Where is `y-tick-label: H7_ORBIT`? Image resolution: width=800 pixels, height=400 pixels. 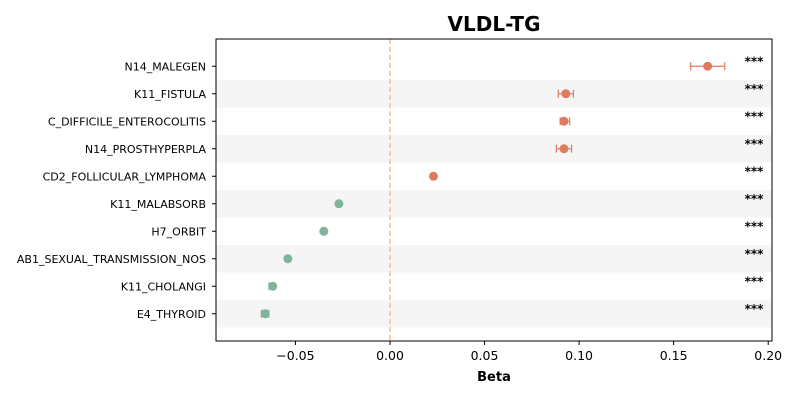
y-tick-label: H7_ORBIT is located at coordinates (178, 231).